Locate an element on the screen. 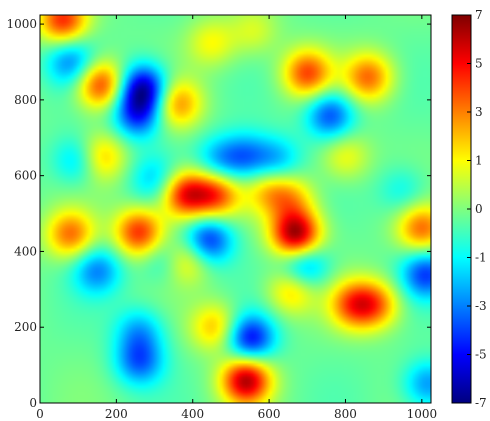 This screenshot has width=490, height=421. colorbar: 7 5 3 1 0 -1 -3 -5 -7 is located at coordinates (469, 209).